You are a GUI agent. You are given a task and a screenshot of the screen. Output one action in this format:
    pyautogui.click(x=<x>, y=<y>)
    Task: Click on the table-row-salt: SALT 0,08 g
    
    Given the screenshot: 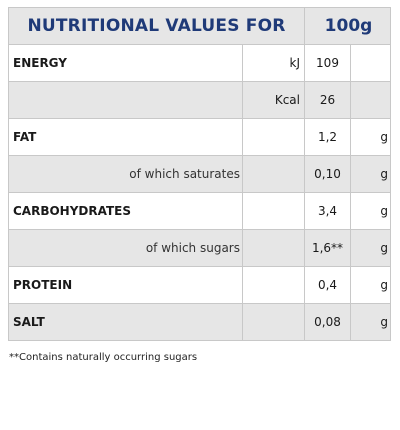 What is the action you would take?
    pyautogui.click(x=199, y=321)
    